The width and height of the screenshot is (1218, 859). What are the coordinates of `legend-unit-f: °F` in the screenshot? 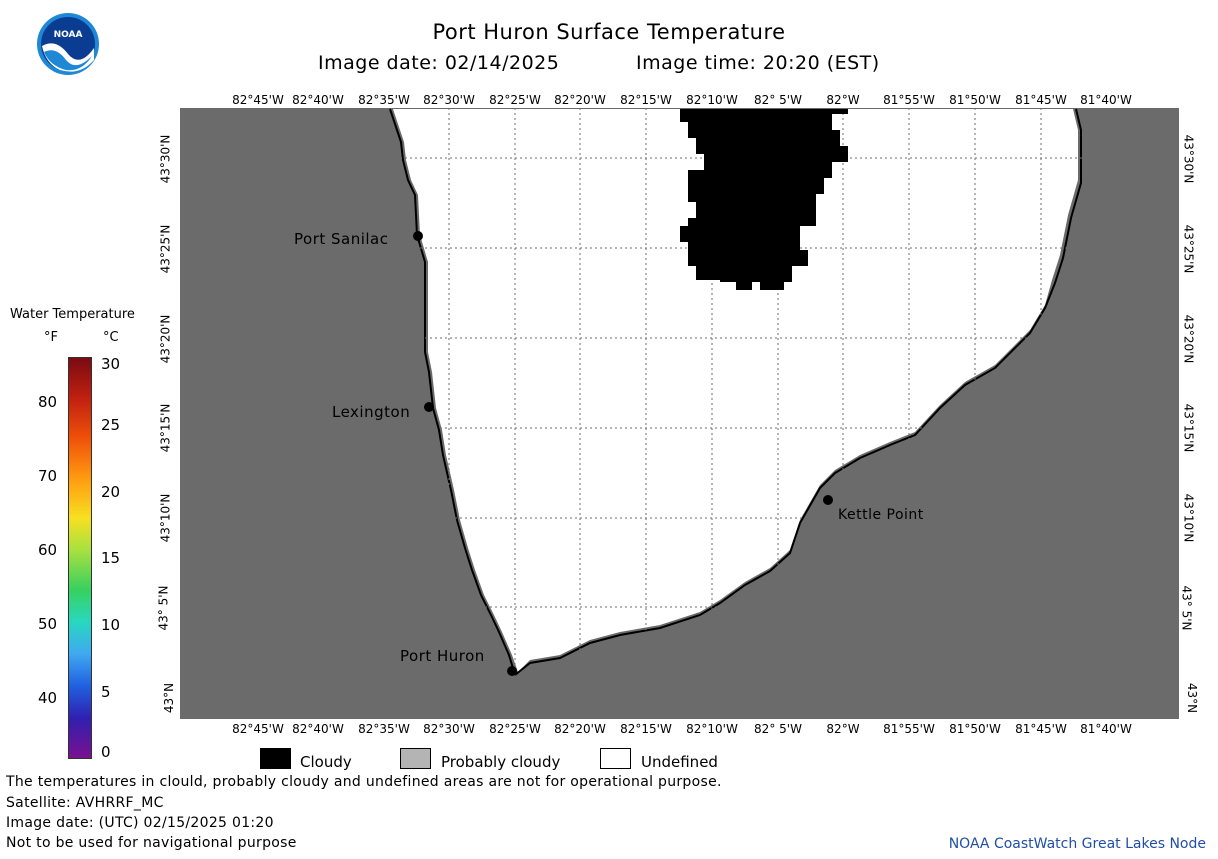 It's located at (51, 337).